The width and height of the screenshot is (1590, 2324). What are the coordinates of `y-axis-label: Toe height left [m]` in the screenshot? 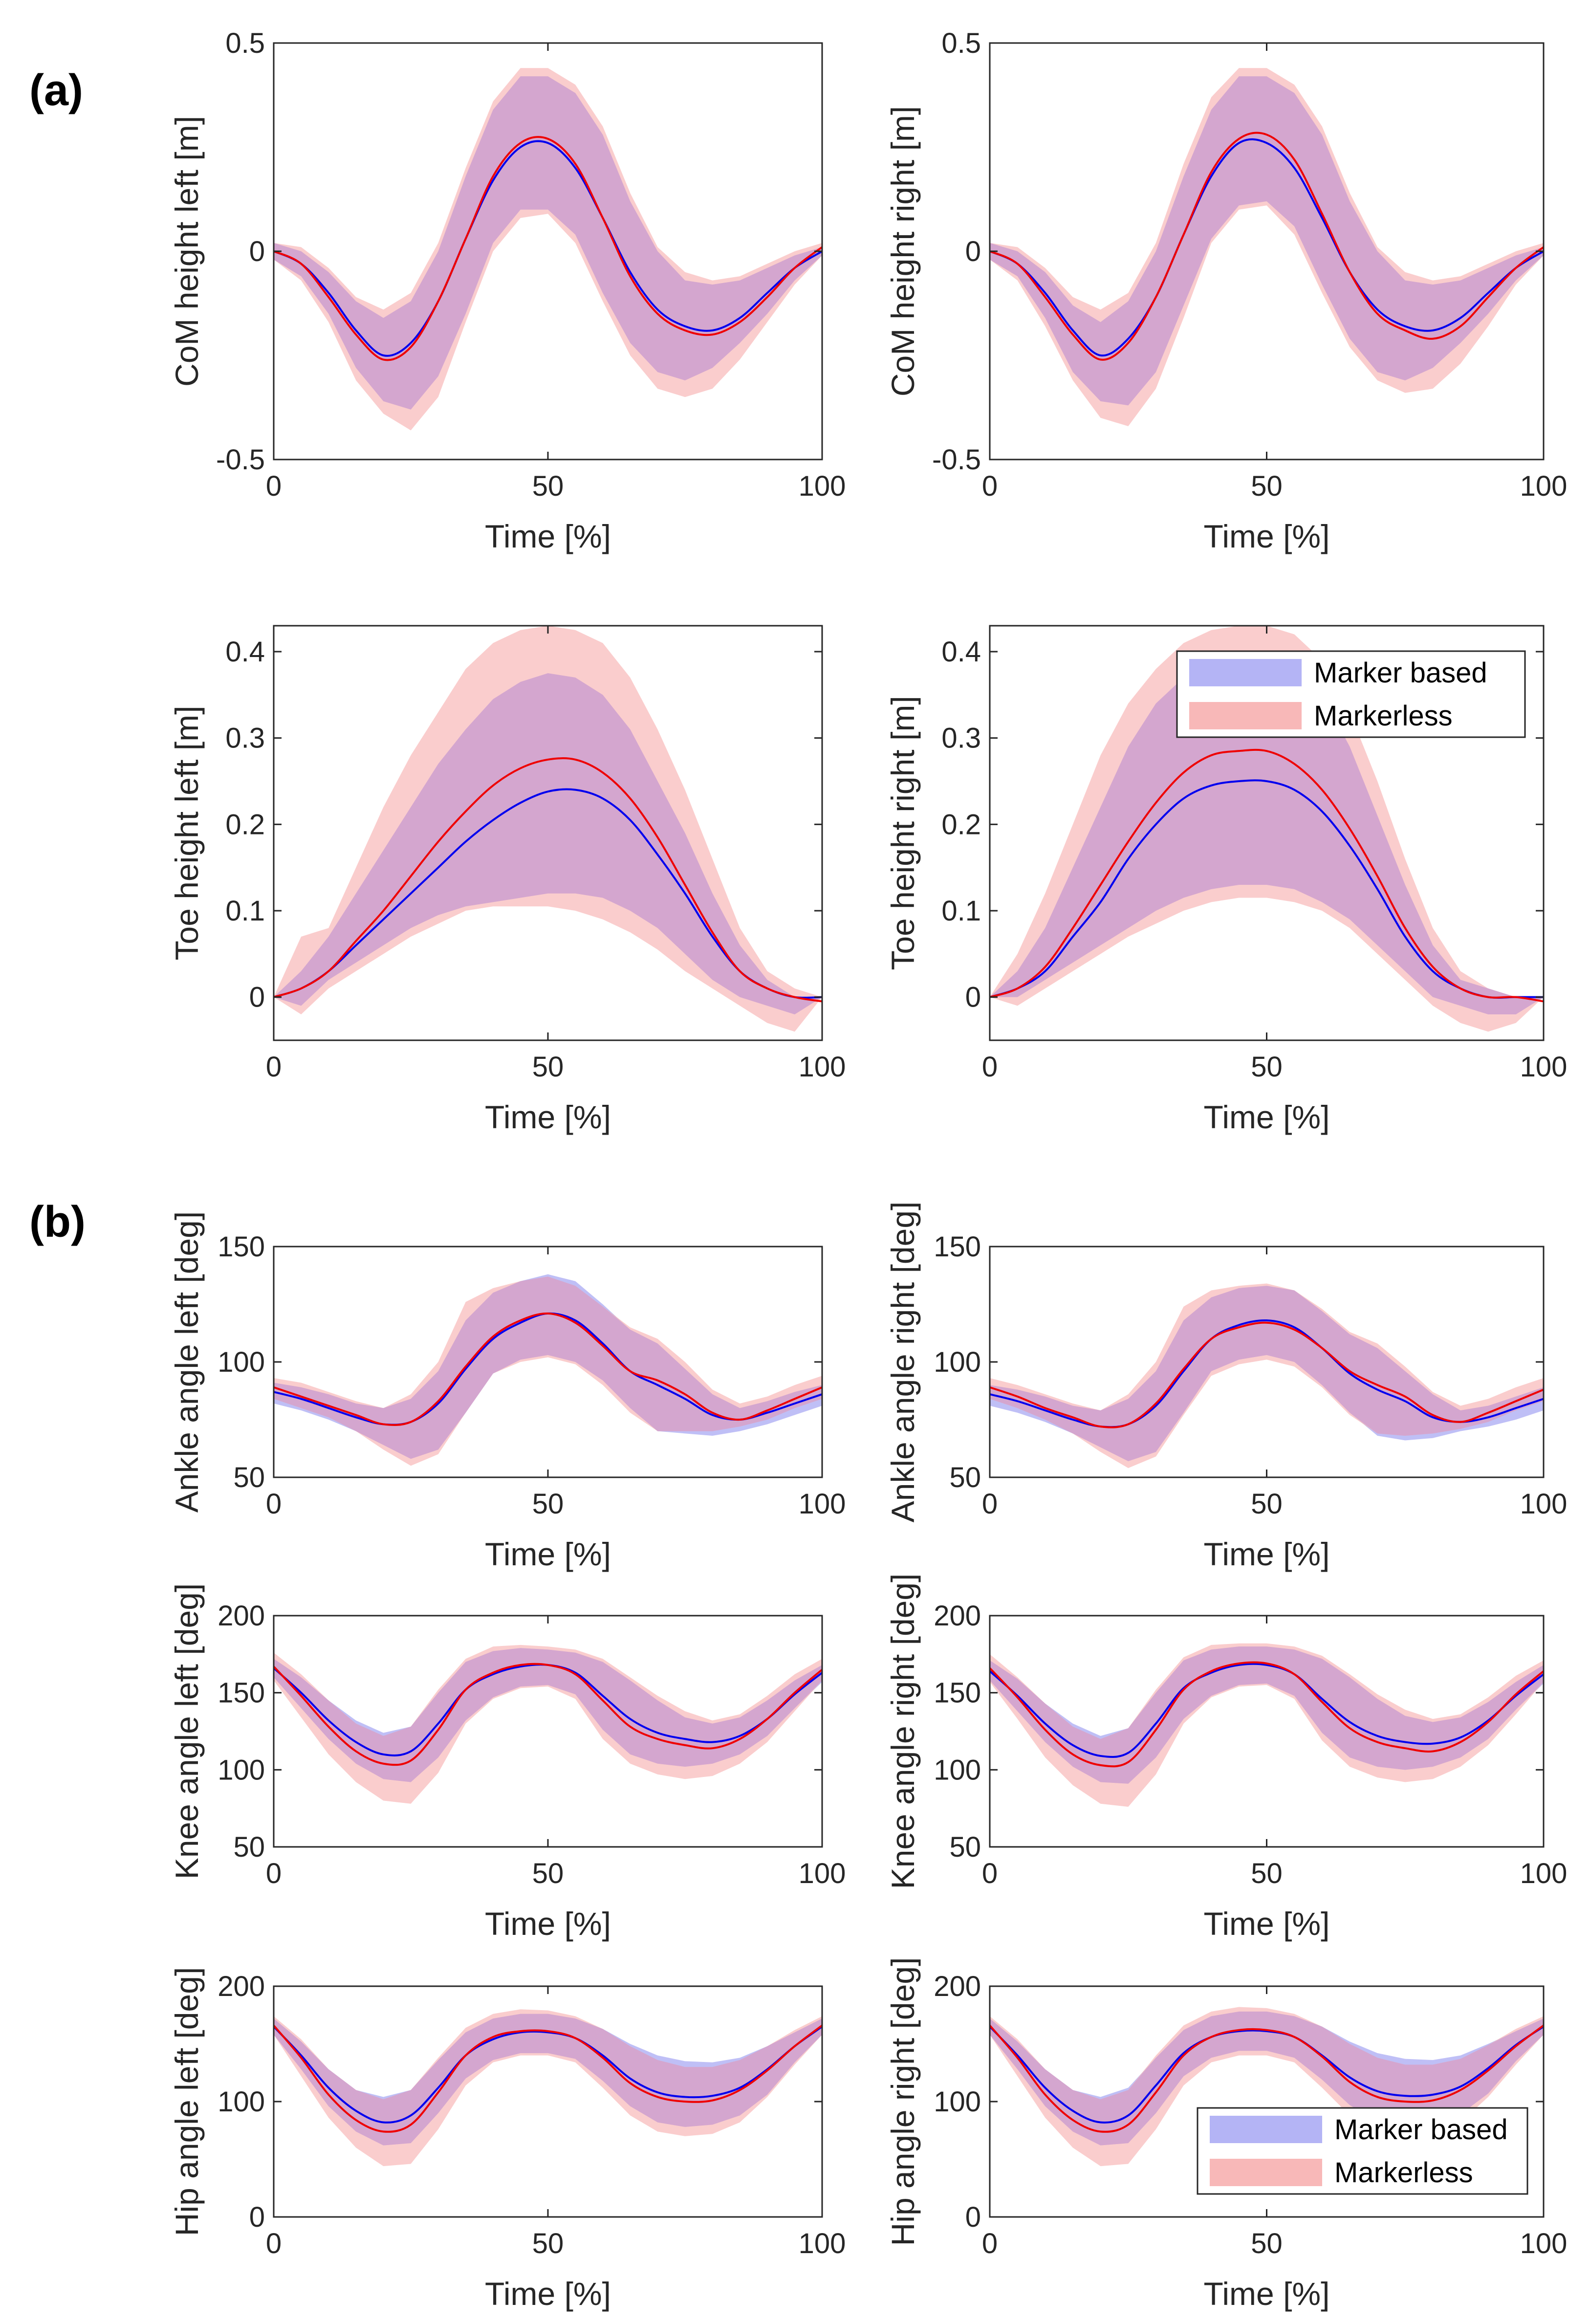 It's located at (187, 833).